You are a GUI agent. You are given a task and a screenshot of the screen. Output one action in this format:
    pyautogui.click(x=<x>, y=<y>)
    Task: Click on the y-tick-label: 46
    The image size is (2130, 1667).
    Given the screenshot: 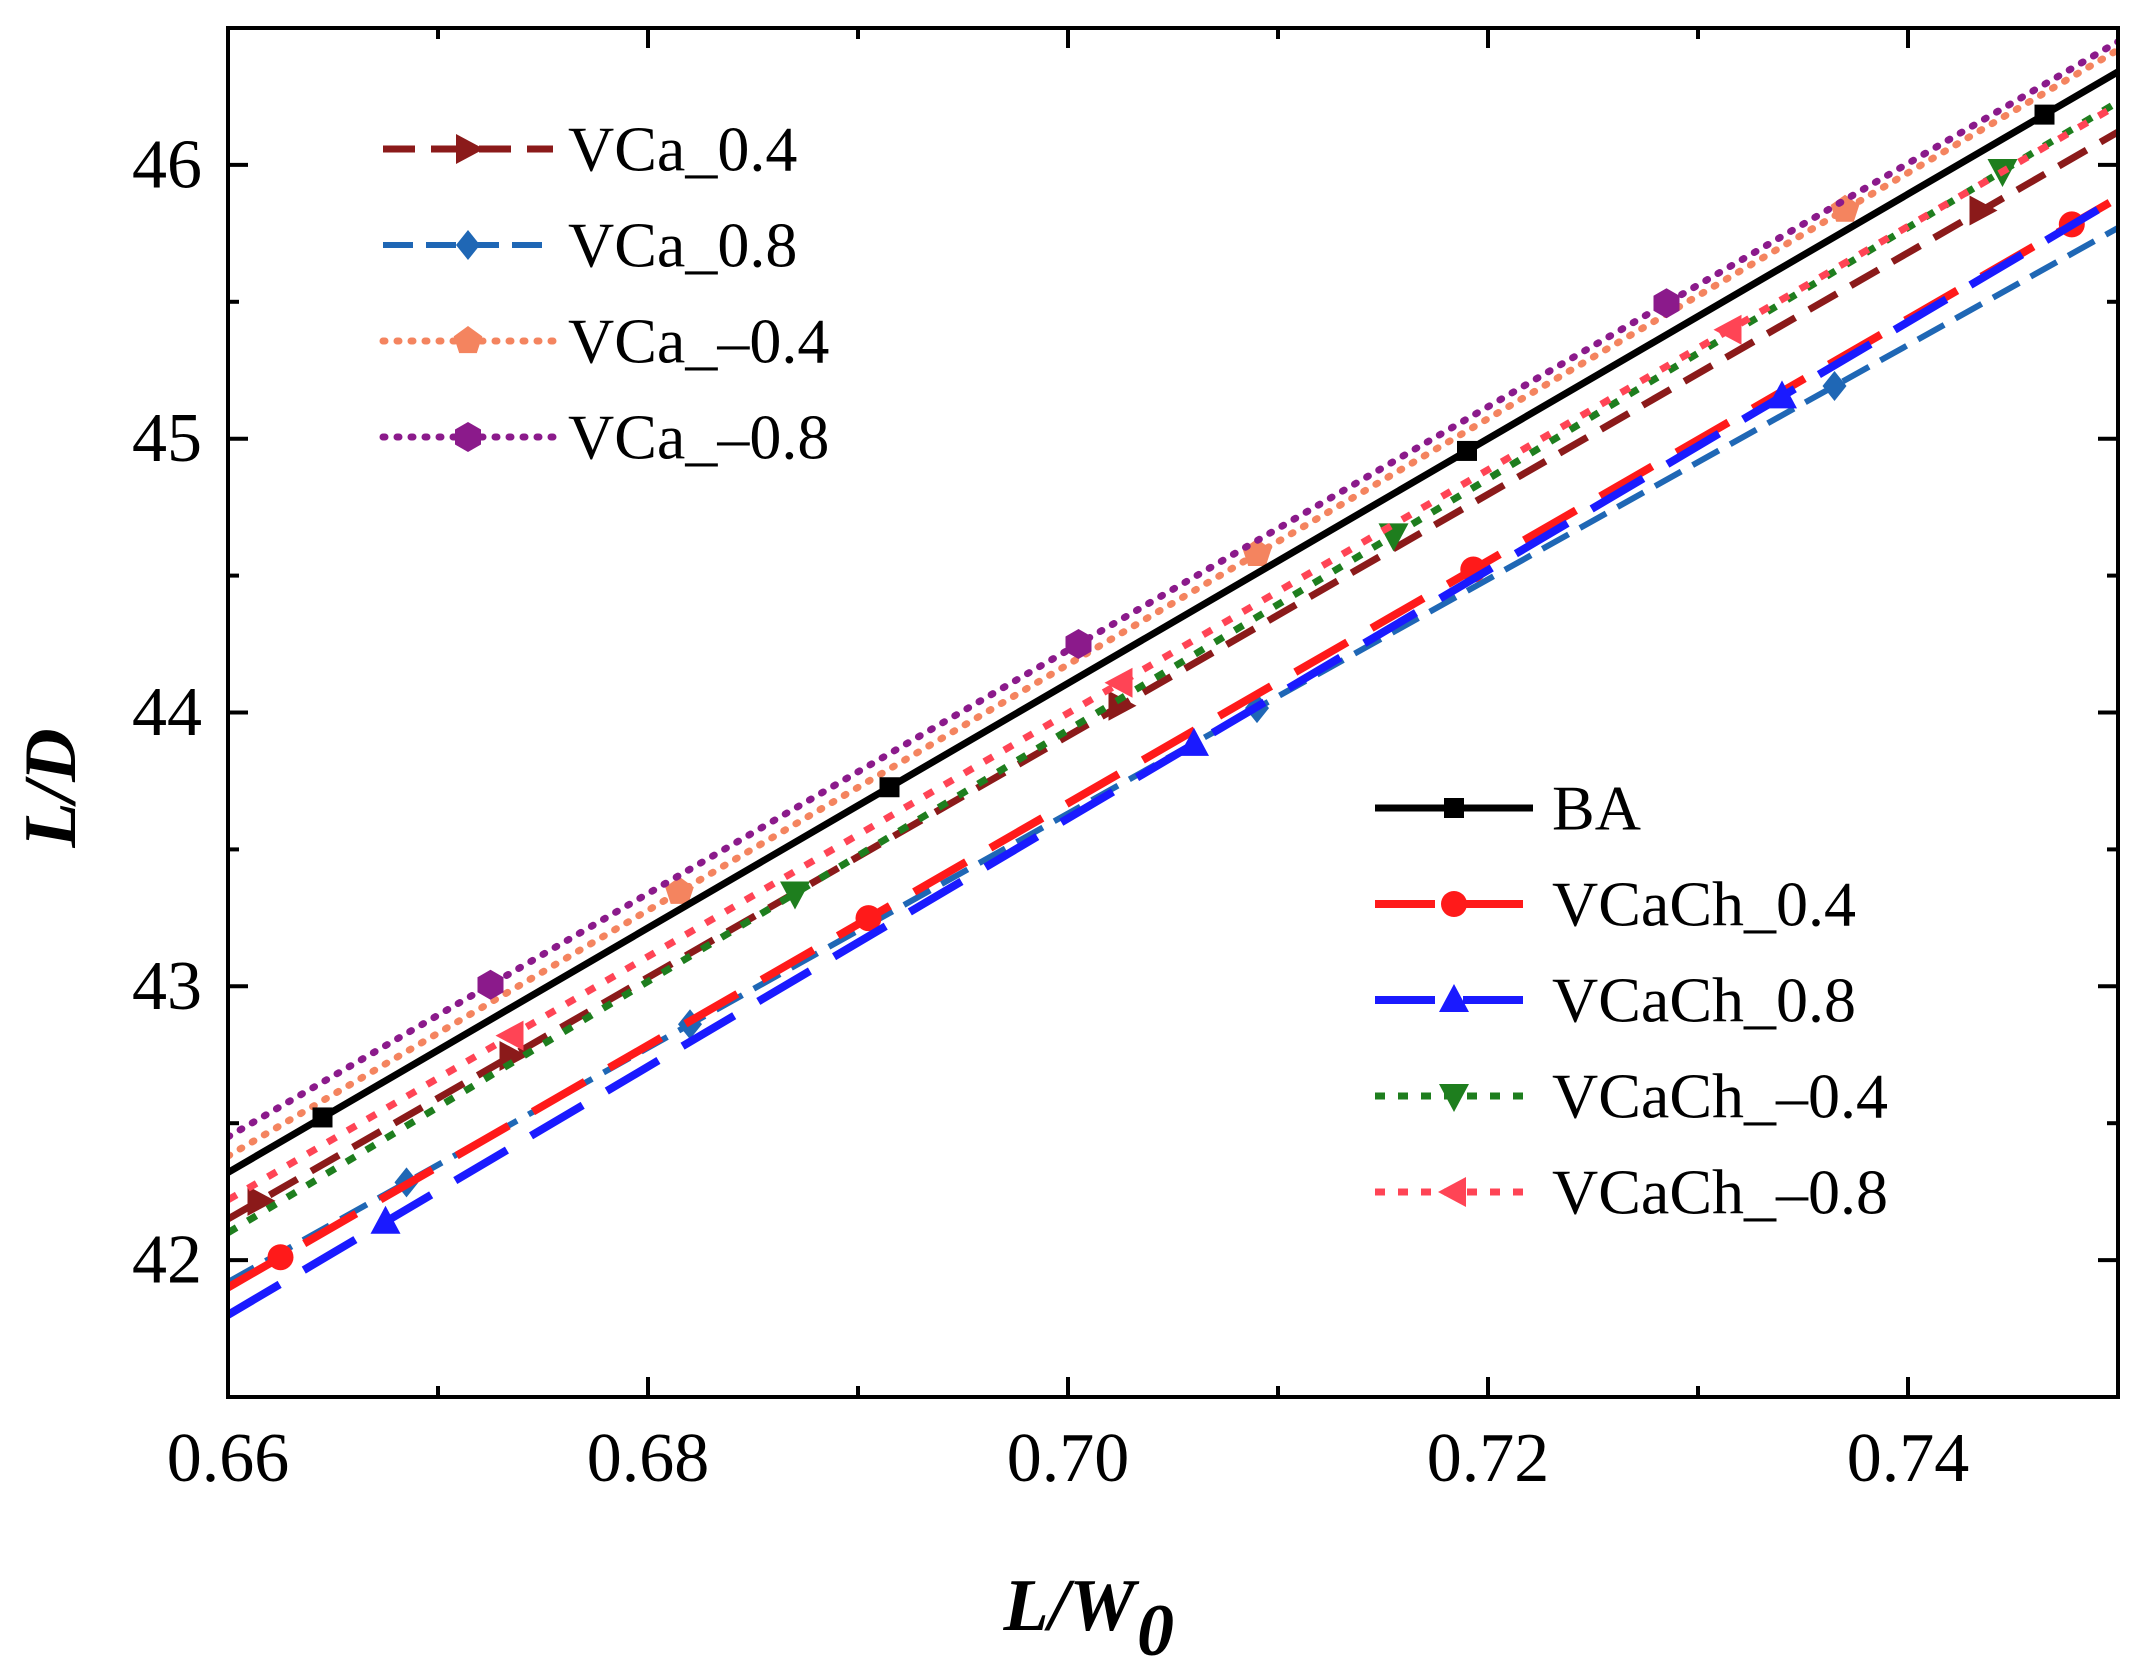 What is the action you would take?
    pyautogui.click(x=167, y=164)
    